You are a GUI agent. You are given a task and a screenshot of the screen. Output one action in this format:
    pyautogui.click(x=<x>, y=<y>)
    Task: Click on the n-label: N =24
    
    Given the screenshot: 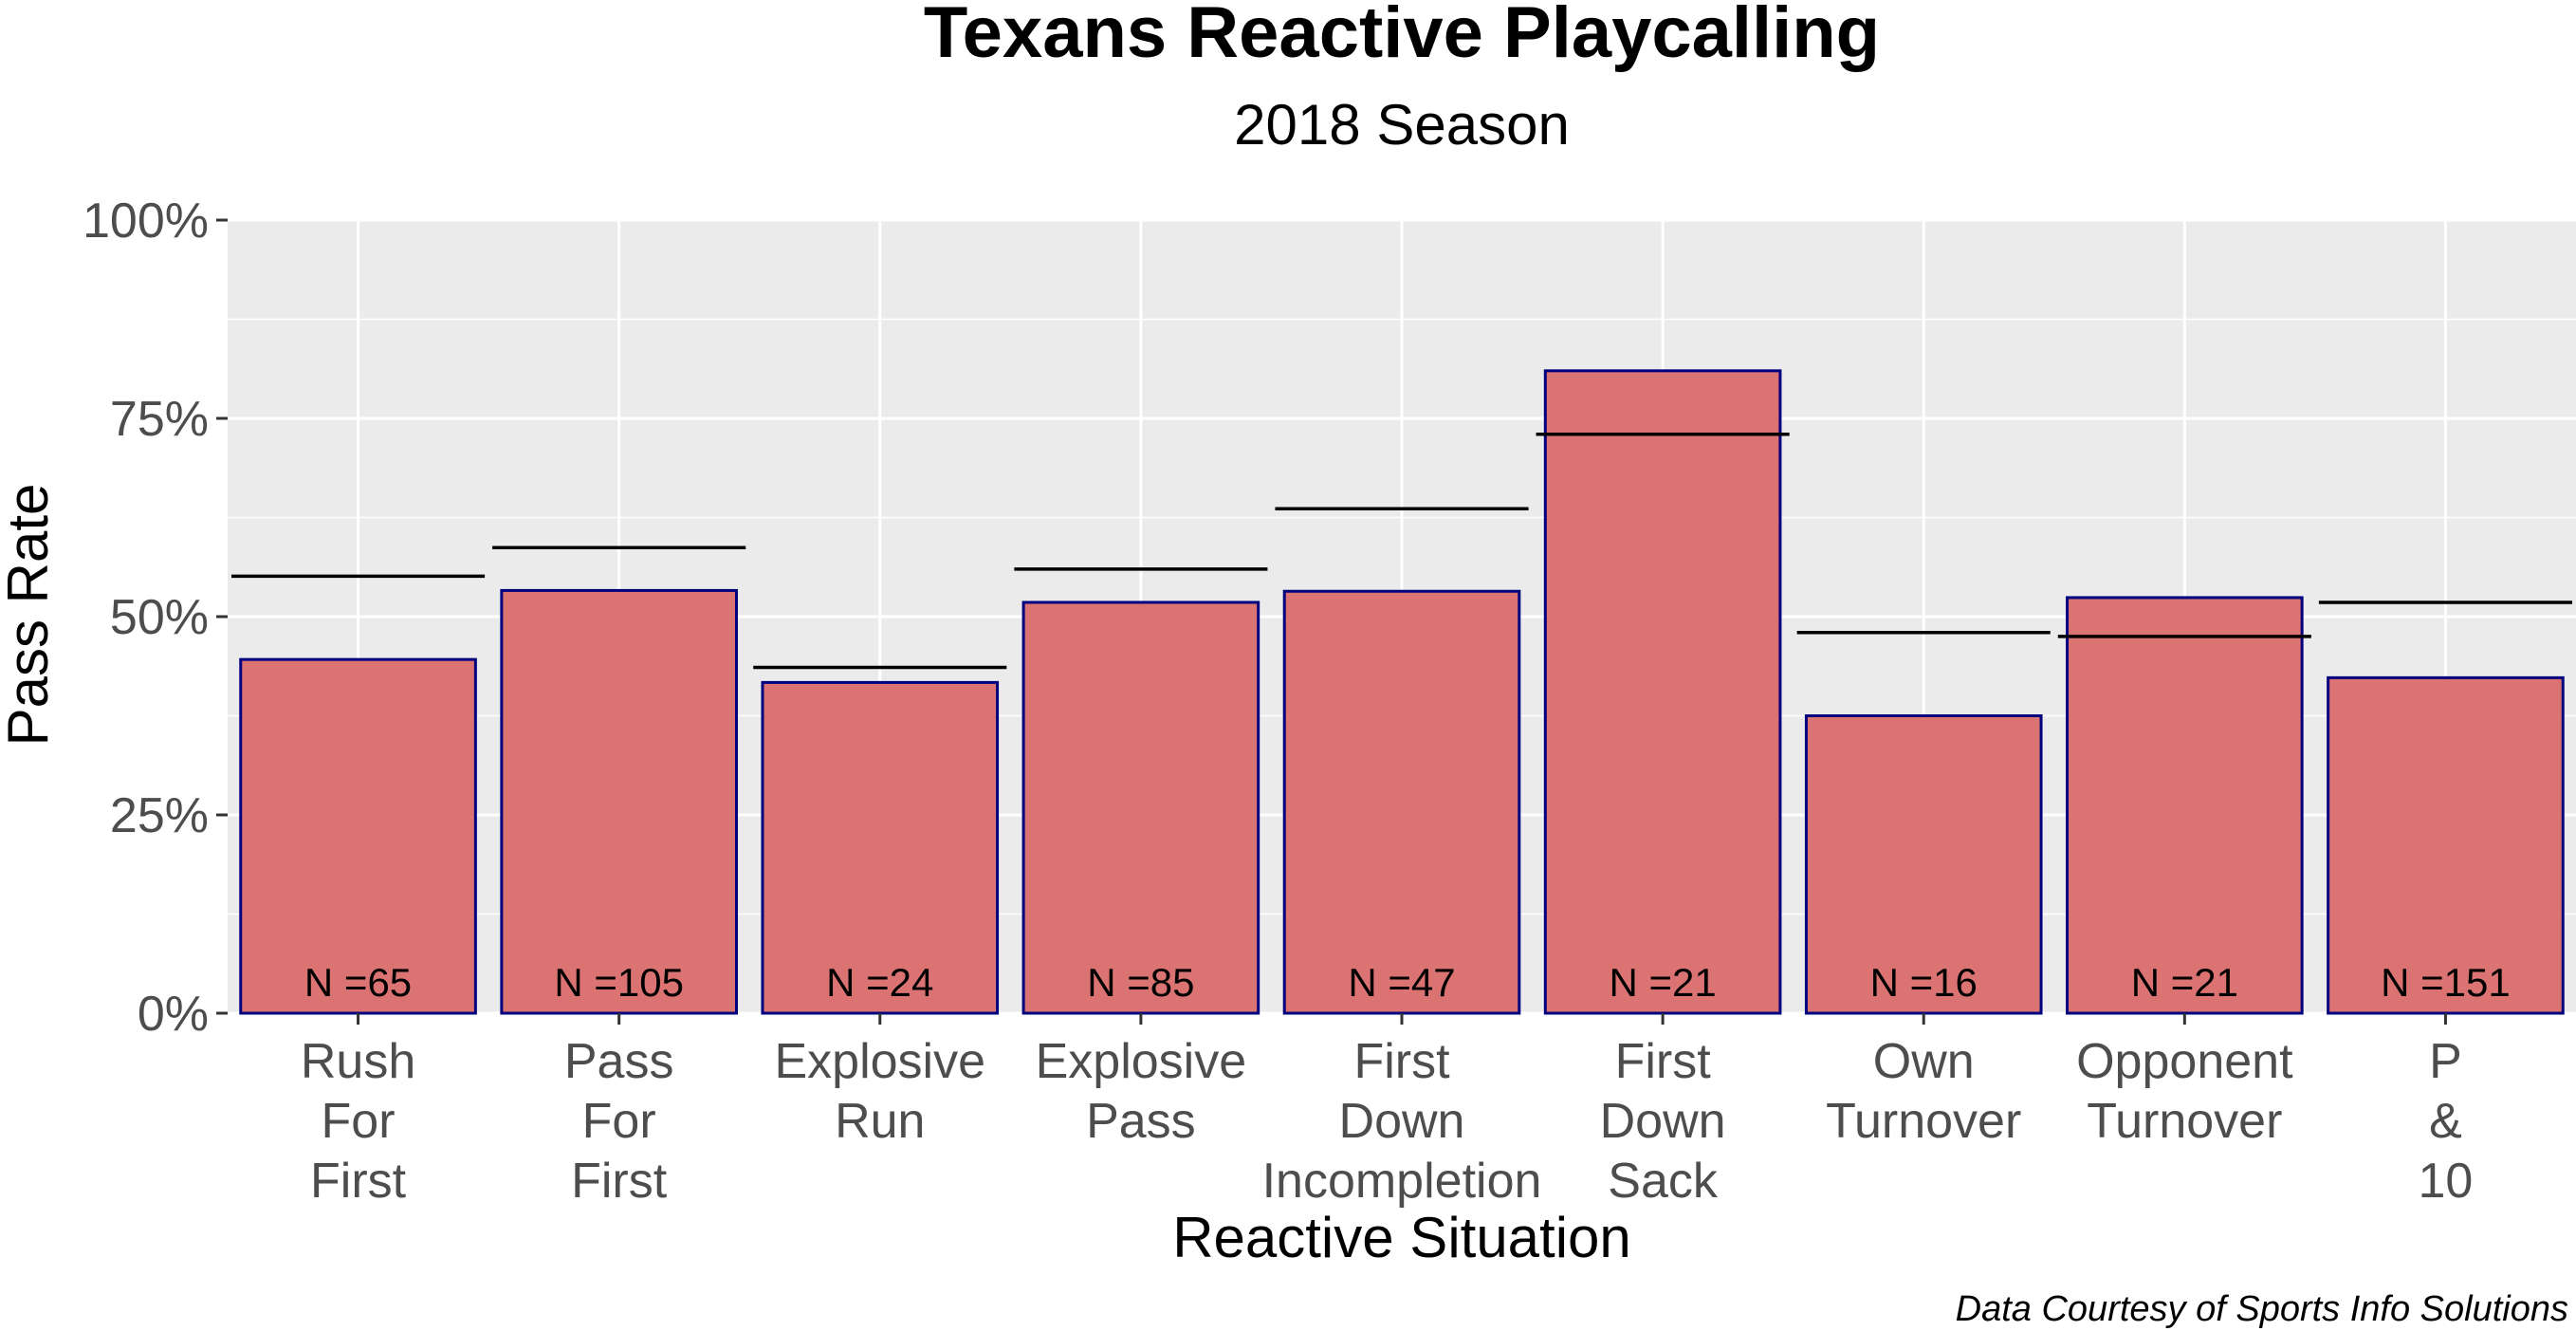 What is the action you would take?
    pyautogui.click(x=879, y=982)
    